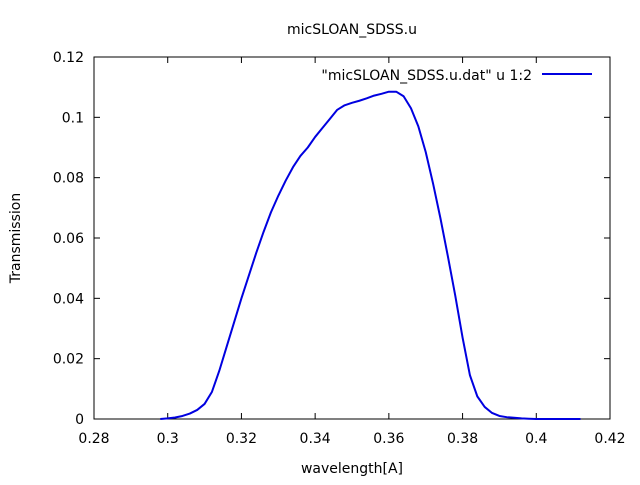 This screenshot has height=485, width=640. Describe the element at coordinates (93, 439) in the screenshot. I see `x-tick-label: 0.28` at that location.